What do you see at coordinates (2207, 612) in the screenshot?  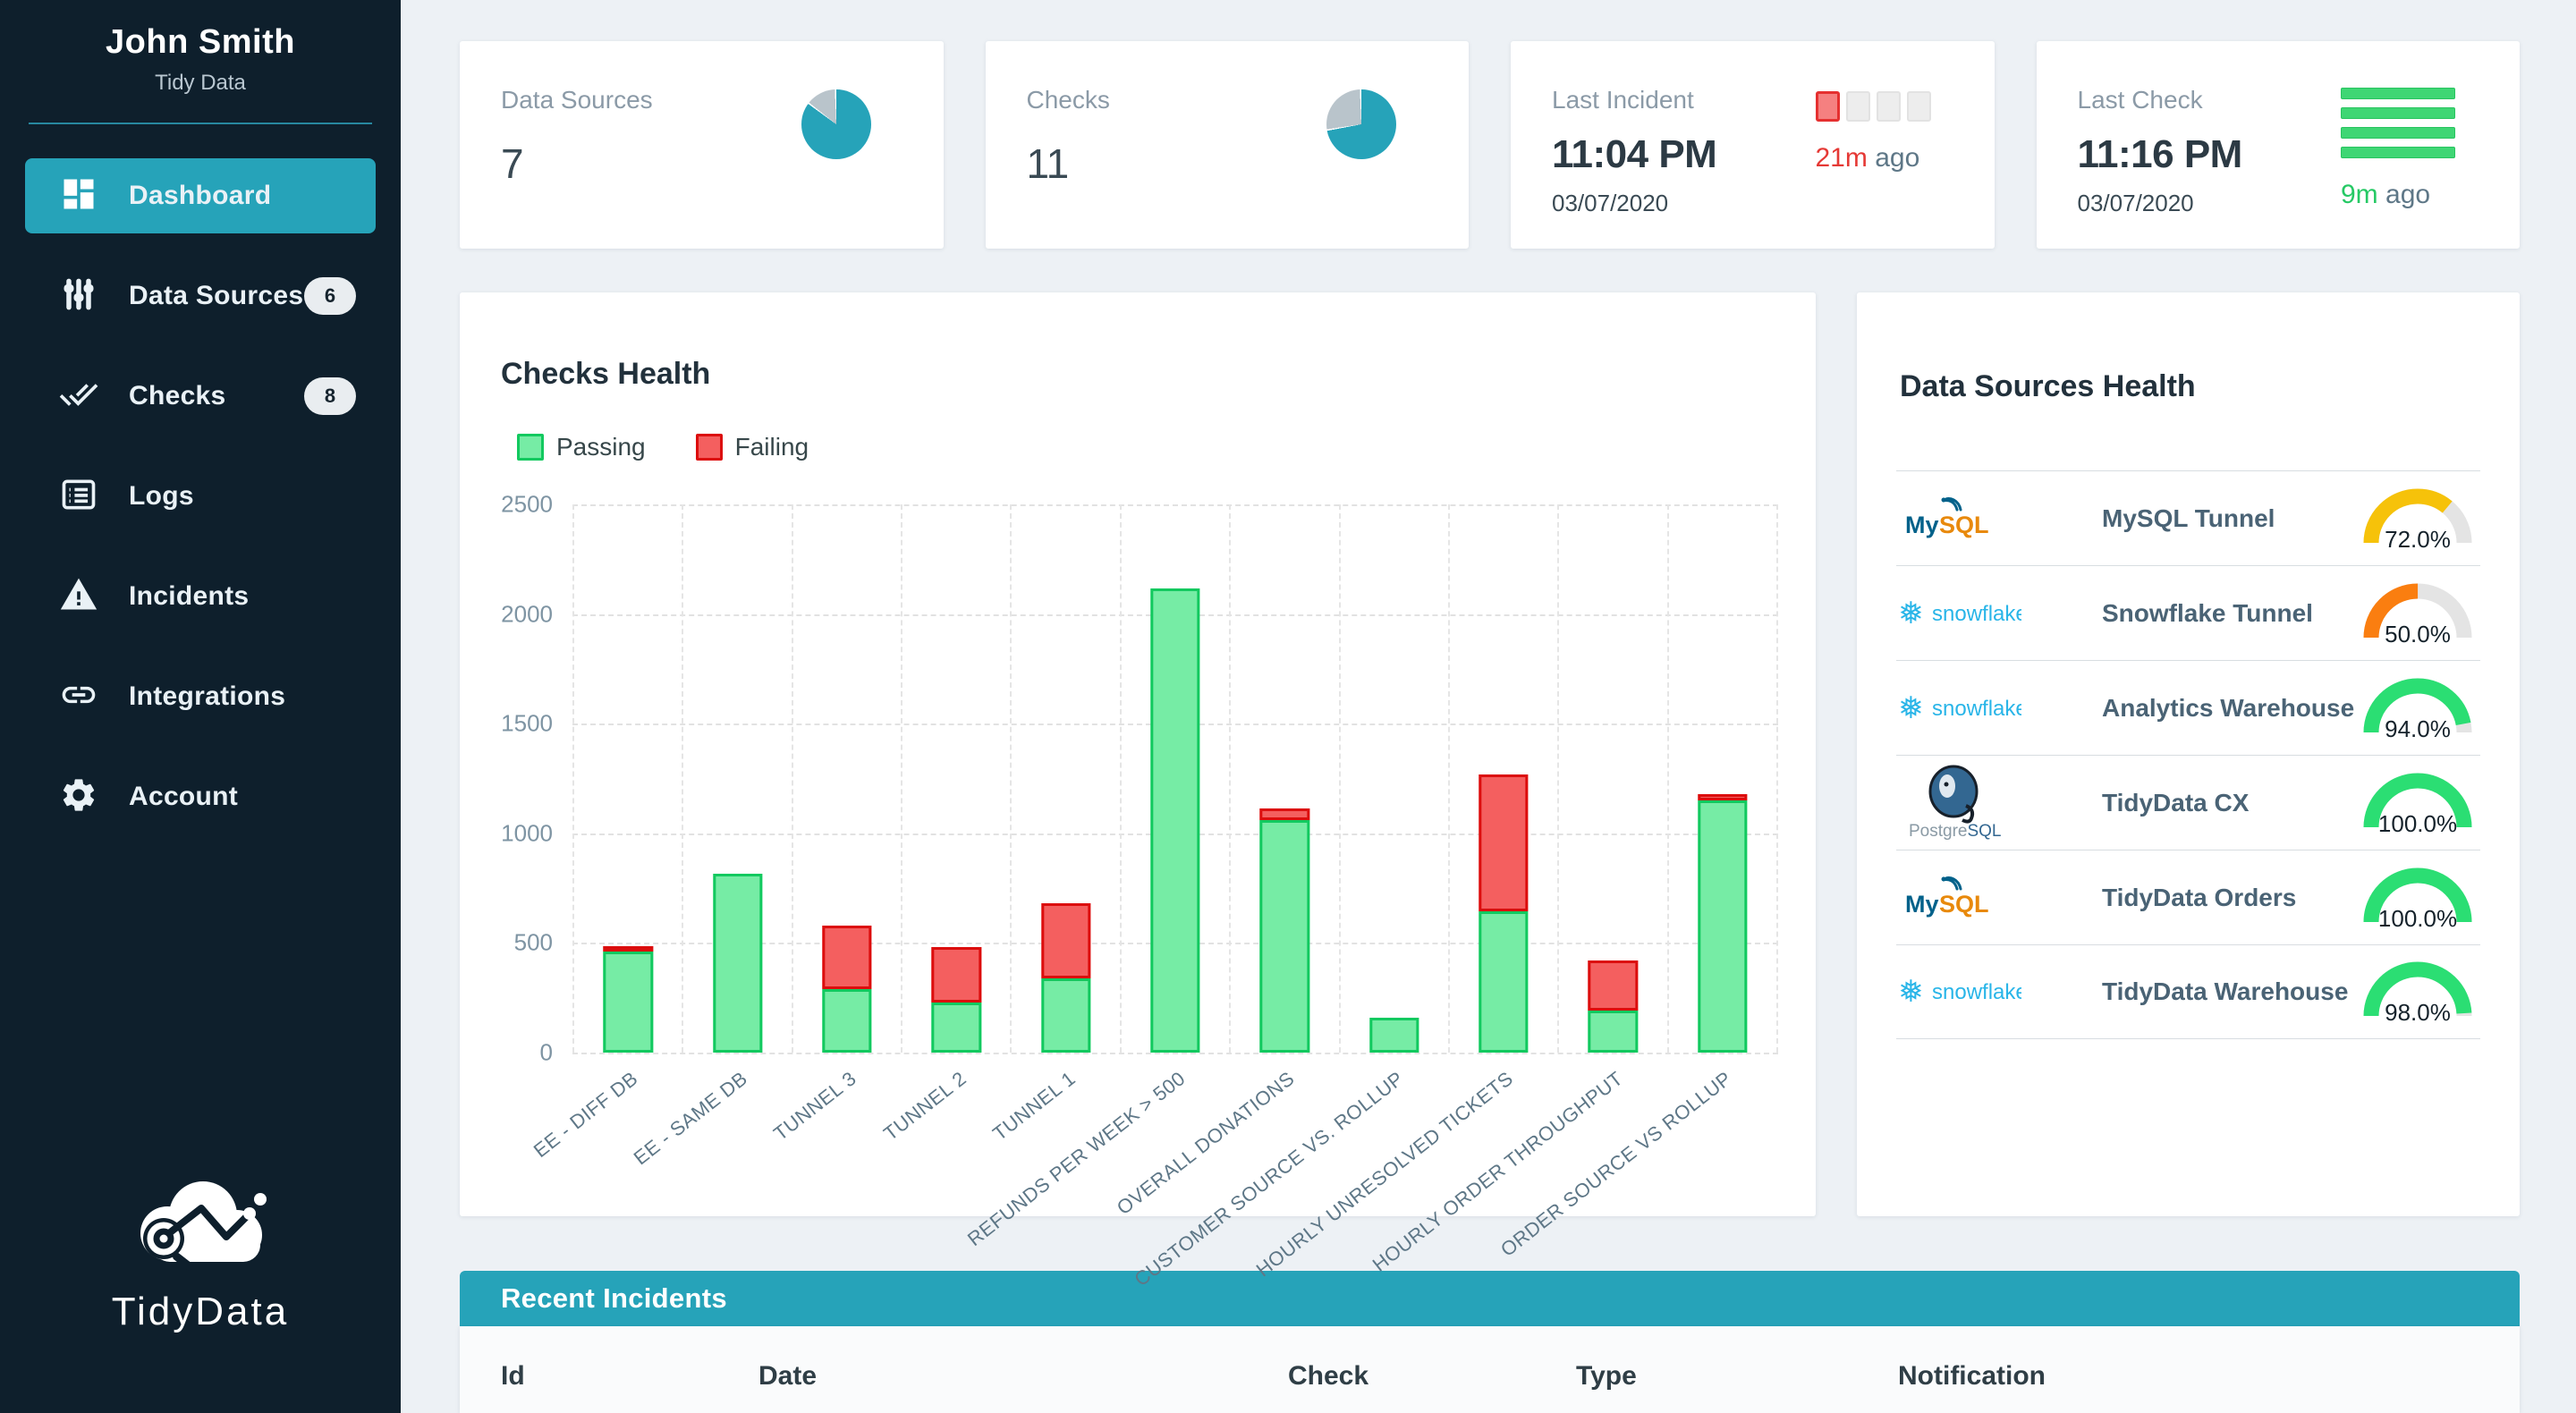 I see `data-source-name: Snowflake Tunnel` at bounding box center [2207, 612].